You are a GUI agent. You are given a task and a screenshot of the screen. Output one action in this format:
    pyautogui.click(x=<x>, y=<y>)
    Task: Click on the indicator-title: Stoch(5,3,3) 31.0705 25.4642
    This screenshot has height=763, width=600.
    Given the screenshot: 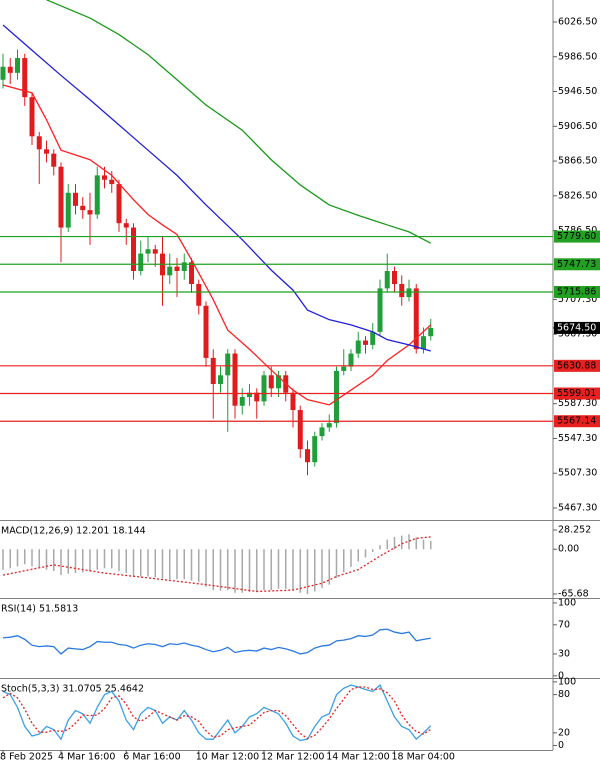 What is the action you would take?
    pyautogui.click(x=72, y=689)
    